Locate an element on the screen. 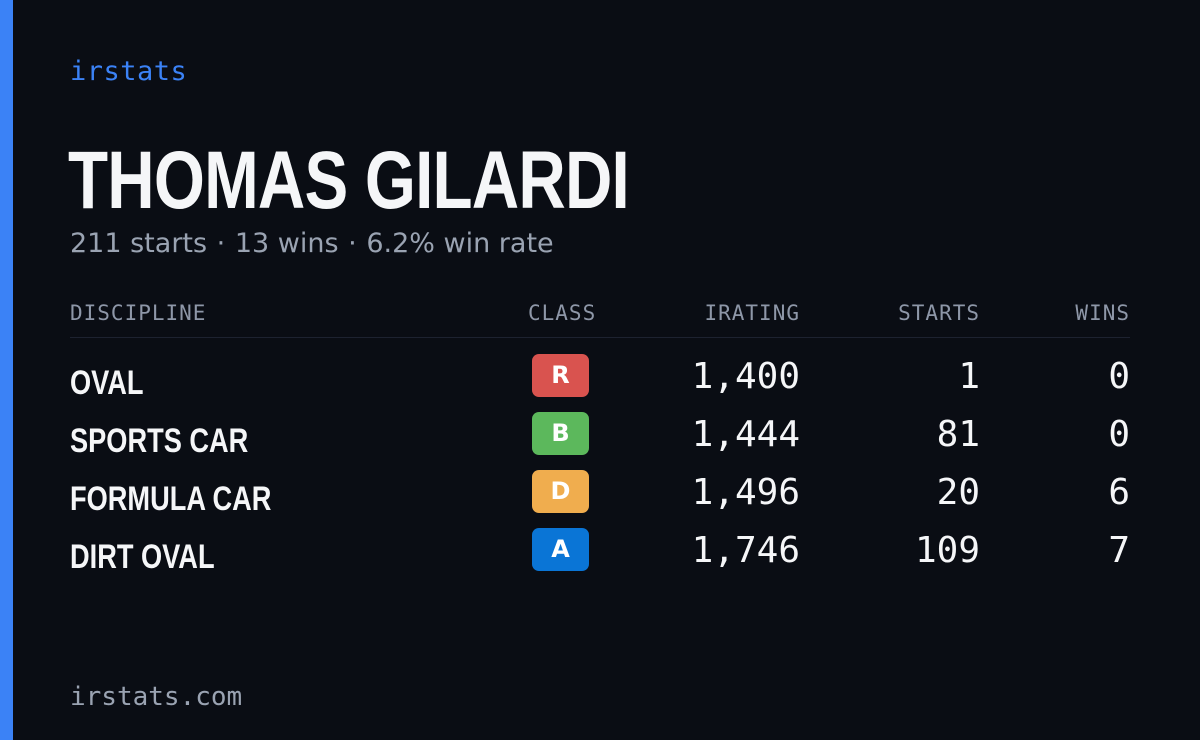 The height and width of the screenshot is (740, 1200). header-class: CLASS is located at coordinates (562, 313).